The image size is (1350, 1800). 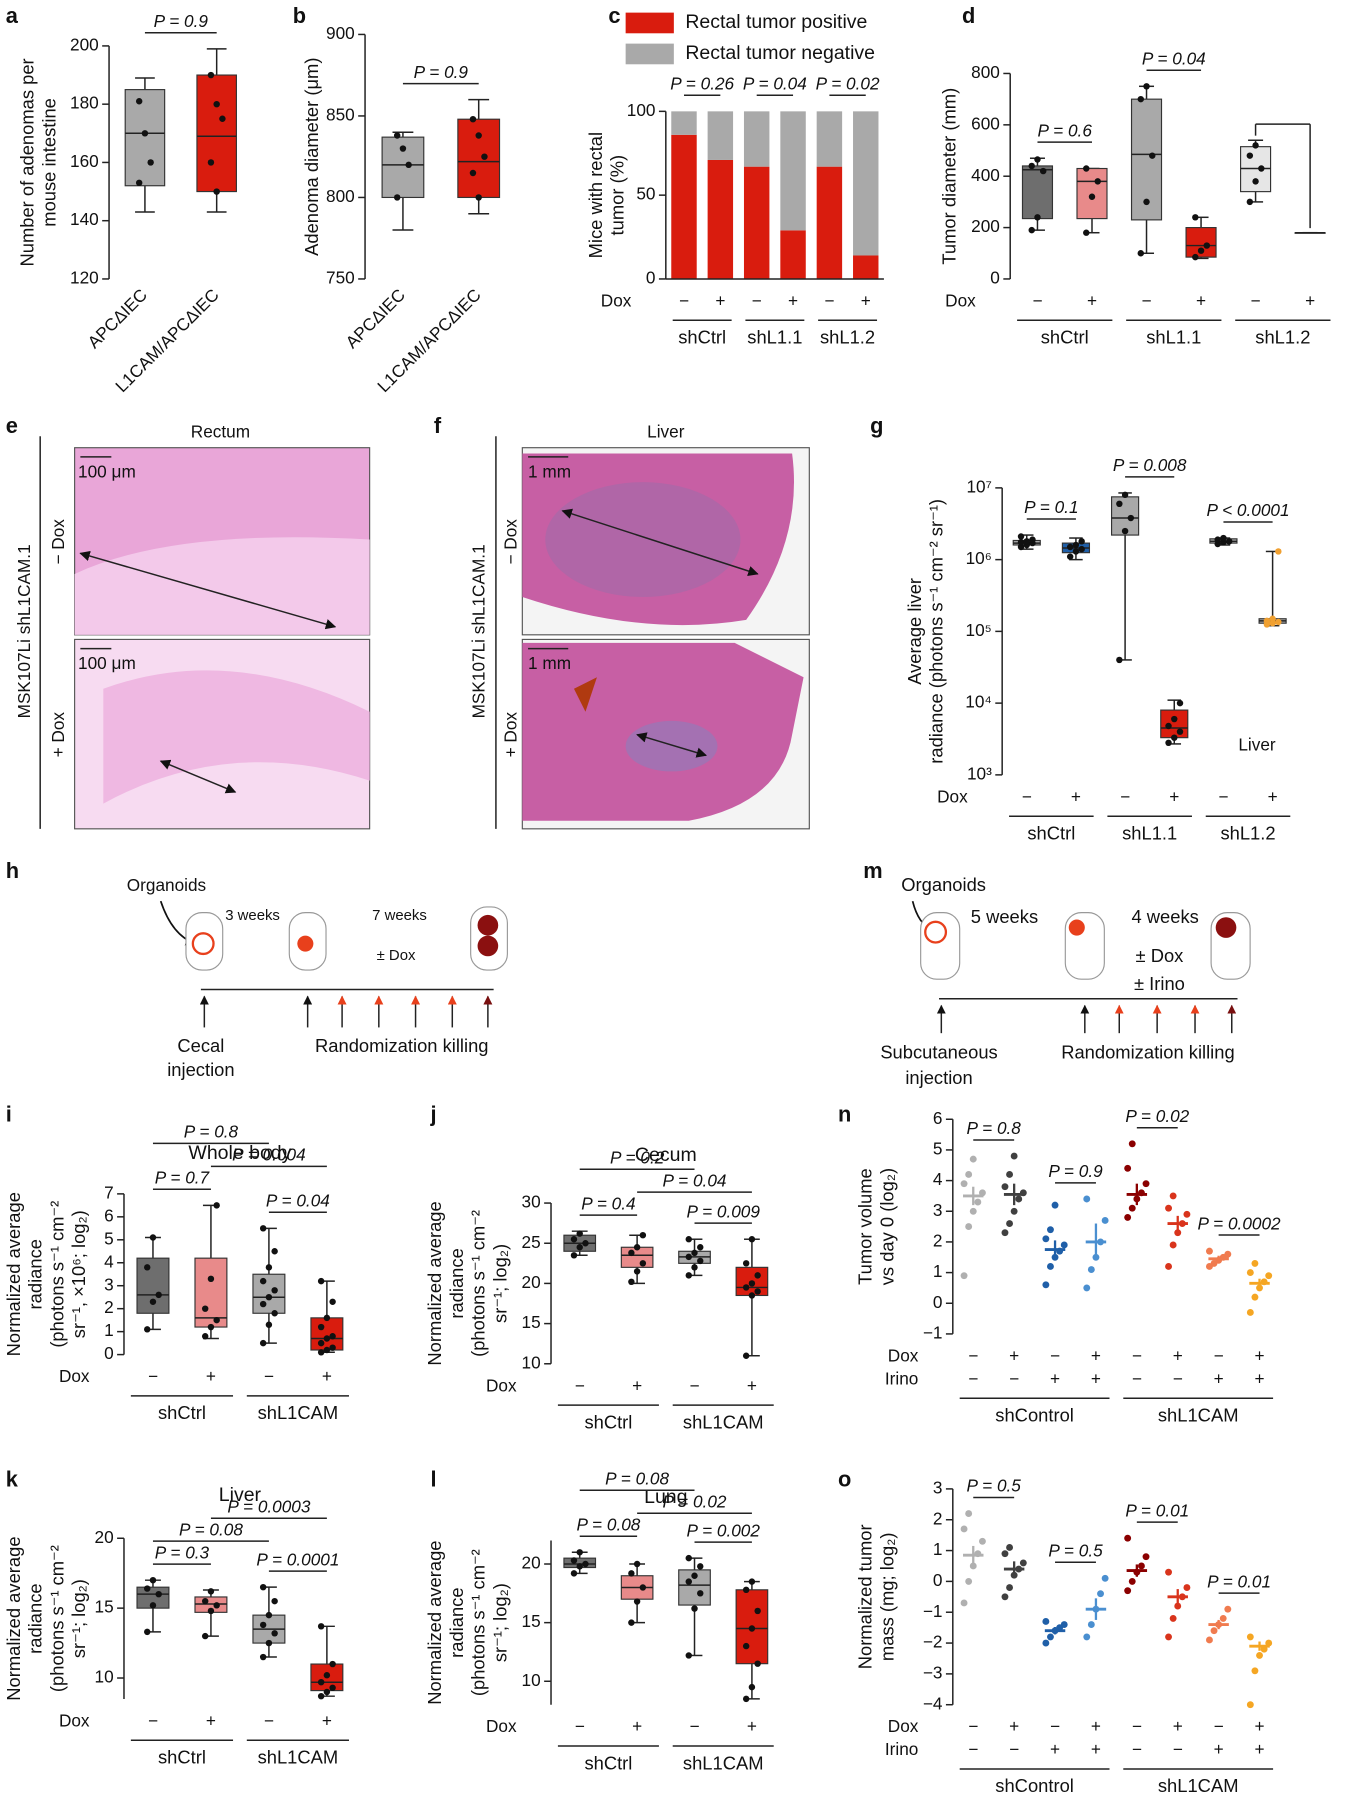 What do you see at coordinates (671, 745) in the screenshot?
I see `measure-arrow` at bounding box center [671, 745].